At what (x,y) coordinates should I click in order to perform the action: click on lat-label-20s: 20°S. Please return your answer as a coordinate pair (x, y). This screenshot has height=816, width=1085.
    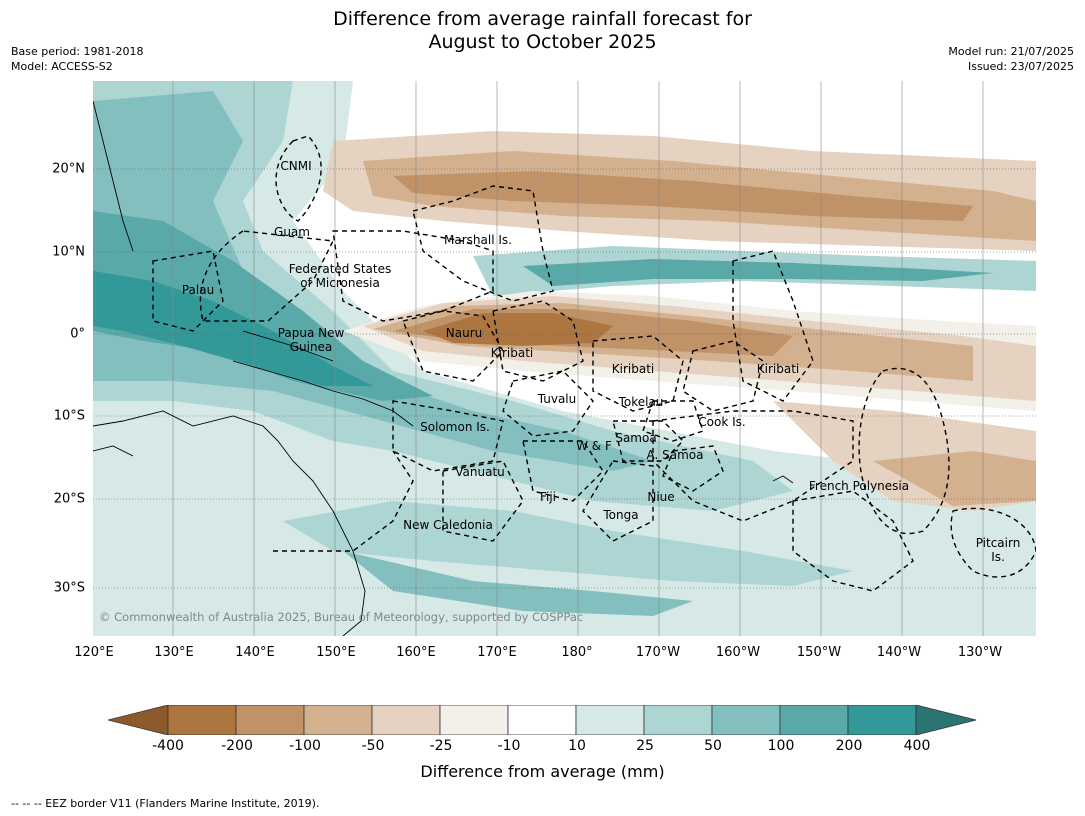
    Looking at the image, I should click on (69, 499).